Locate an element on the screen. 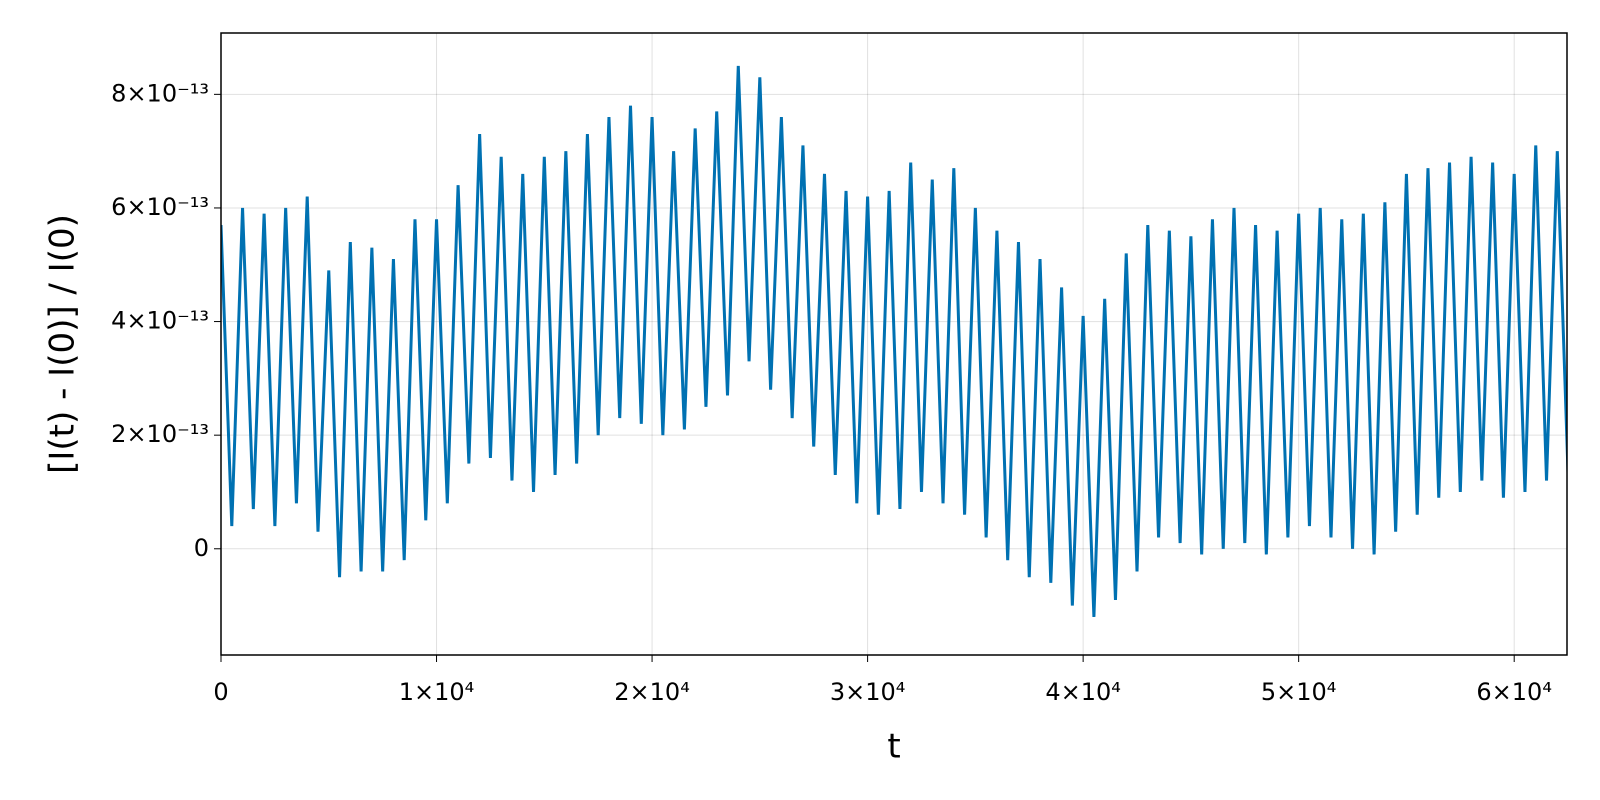 The width and height of the screenshot is (1600, 800). x-tick-label: 6×10⁴ is located at coordinates (1514, 692).